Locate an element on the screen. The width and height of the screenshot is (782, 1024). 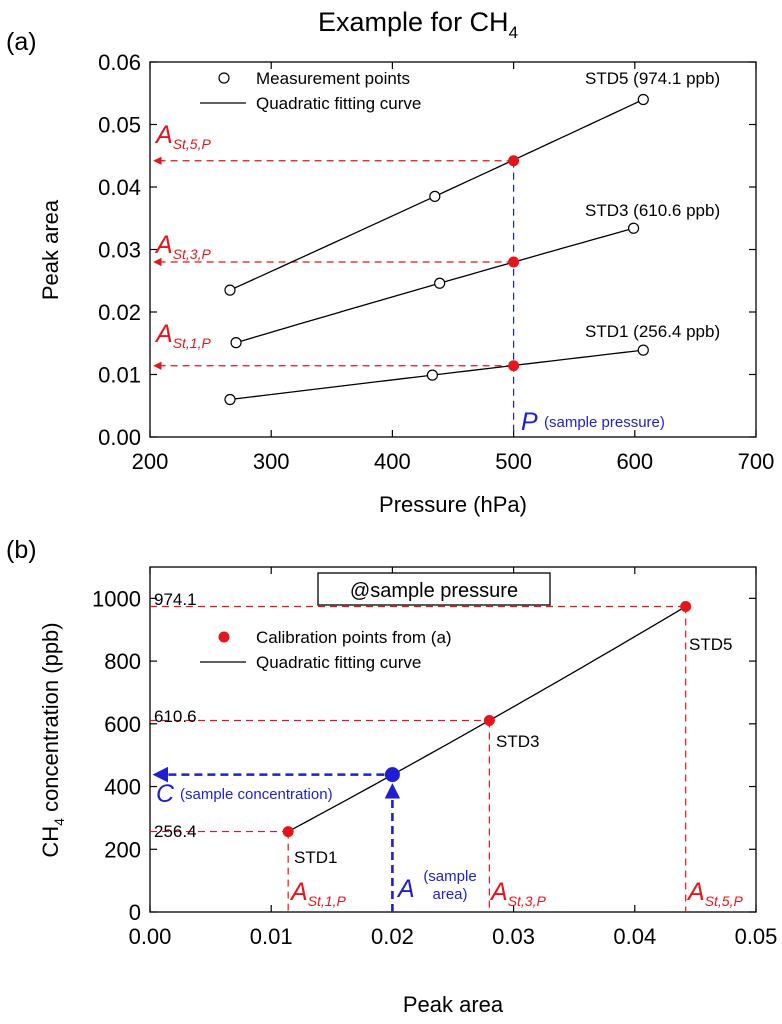
b-xtick-label: 0.00 is located at coordinates (150, 936).